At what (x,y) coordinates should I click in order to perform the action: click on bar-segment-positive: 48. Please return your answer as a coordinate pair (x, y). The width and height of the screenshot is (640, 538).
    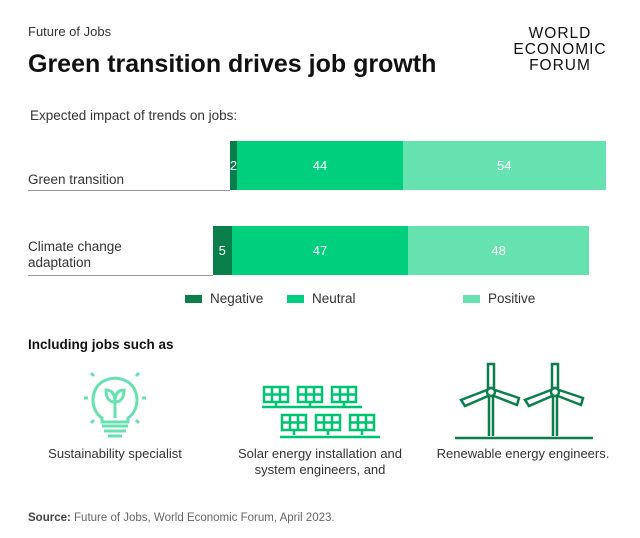
    Looking at the image, I should click on (498, 250).